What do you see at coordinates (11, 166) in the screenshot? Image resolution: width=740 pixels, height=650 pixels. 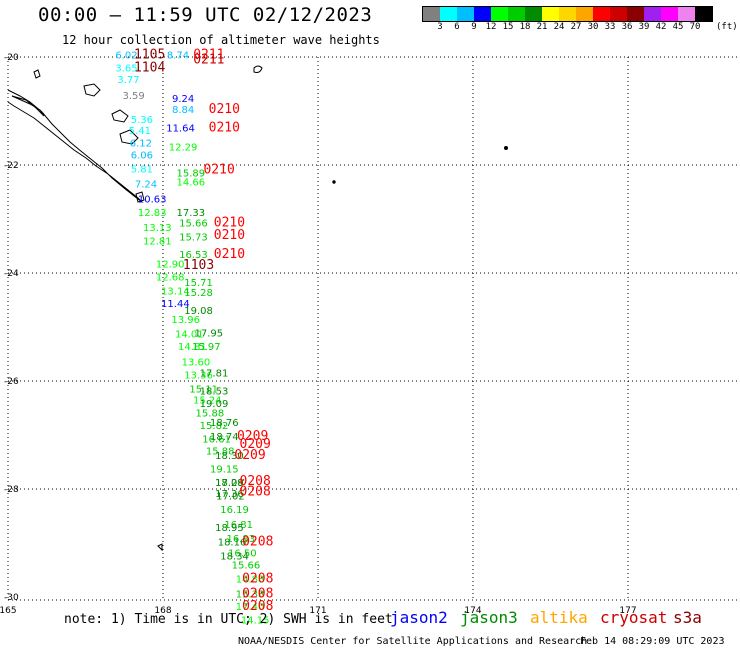 I see `lat-tick-label: -22` at bounding box center [11, 166].